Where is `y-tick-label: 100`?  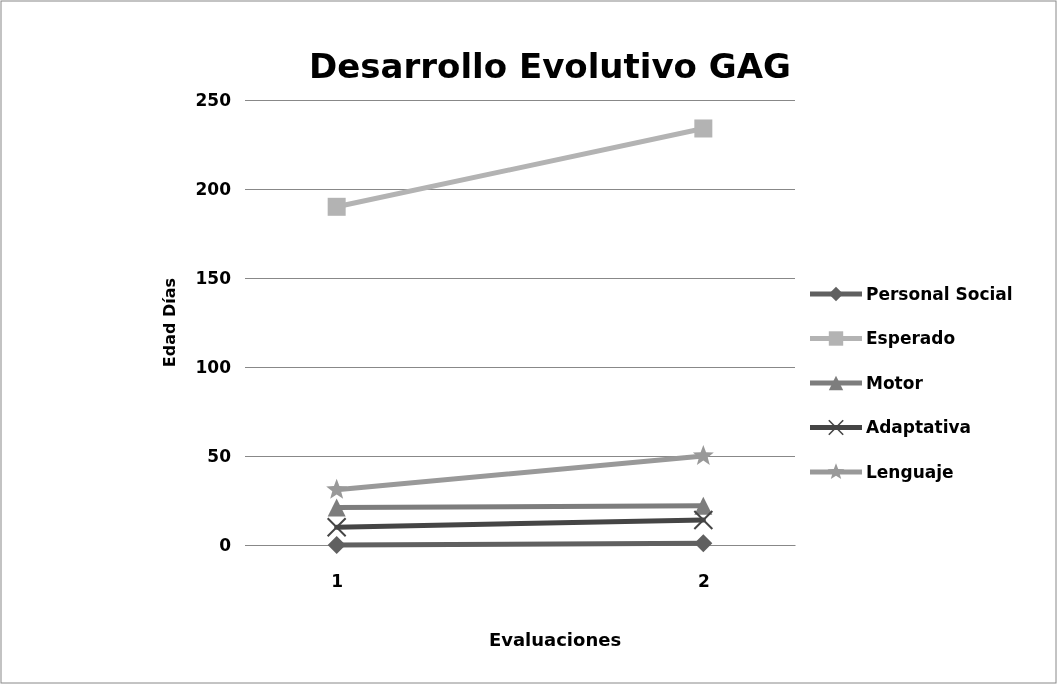 y-tick-label: 100 is located at coordinates (213, 366).